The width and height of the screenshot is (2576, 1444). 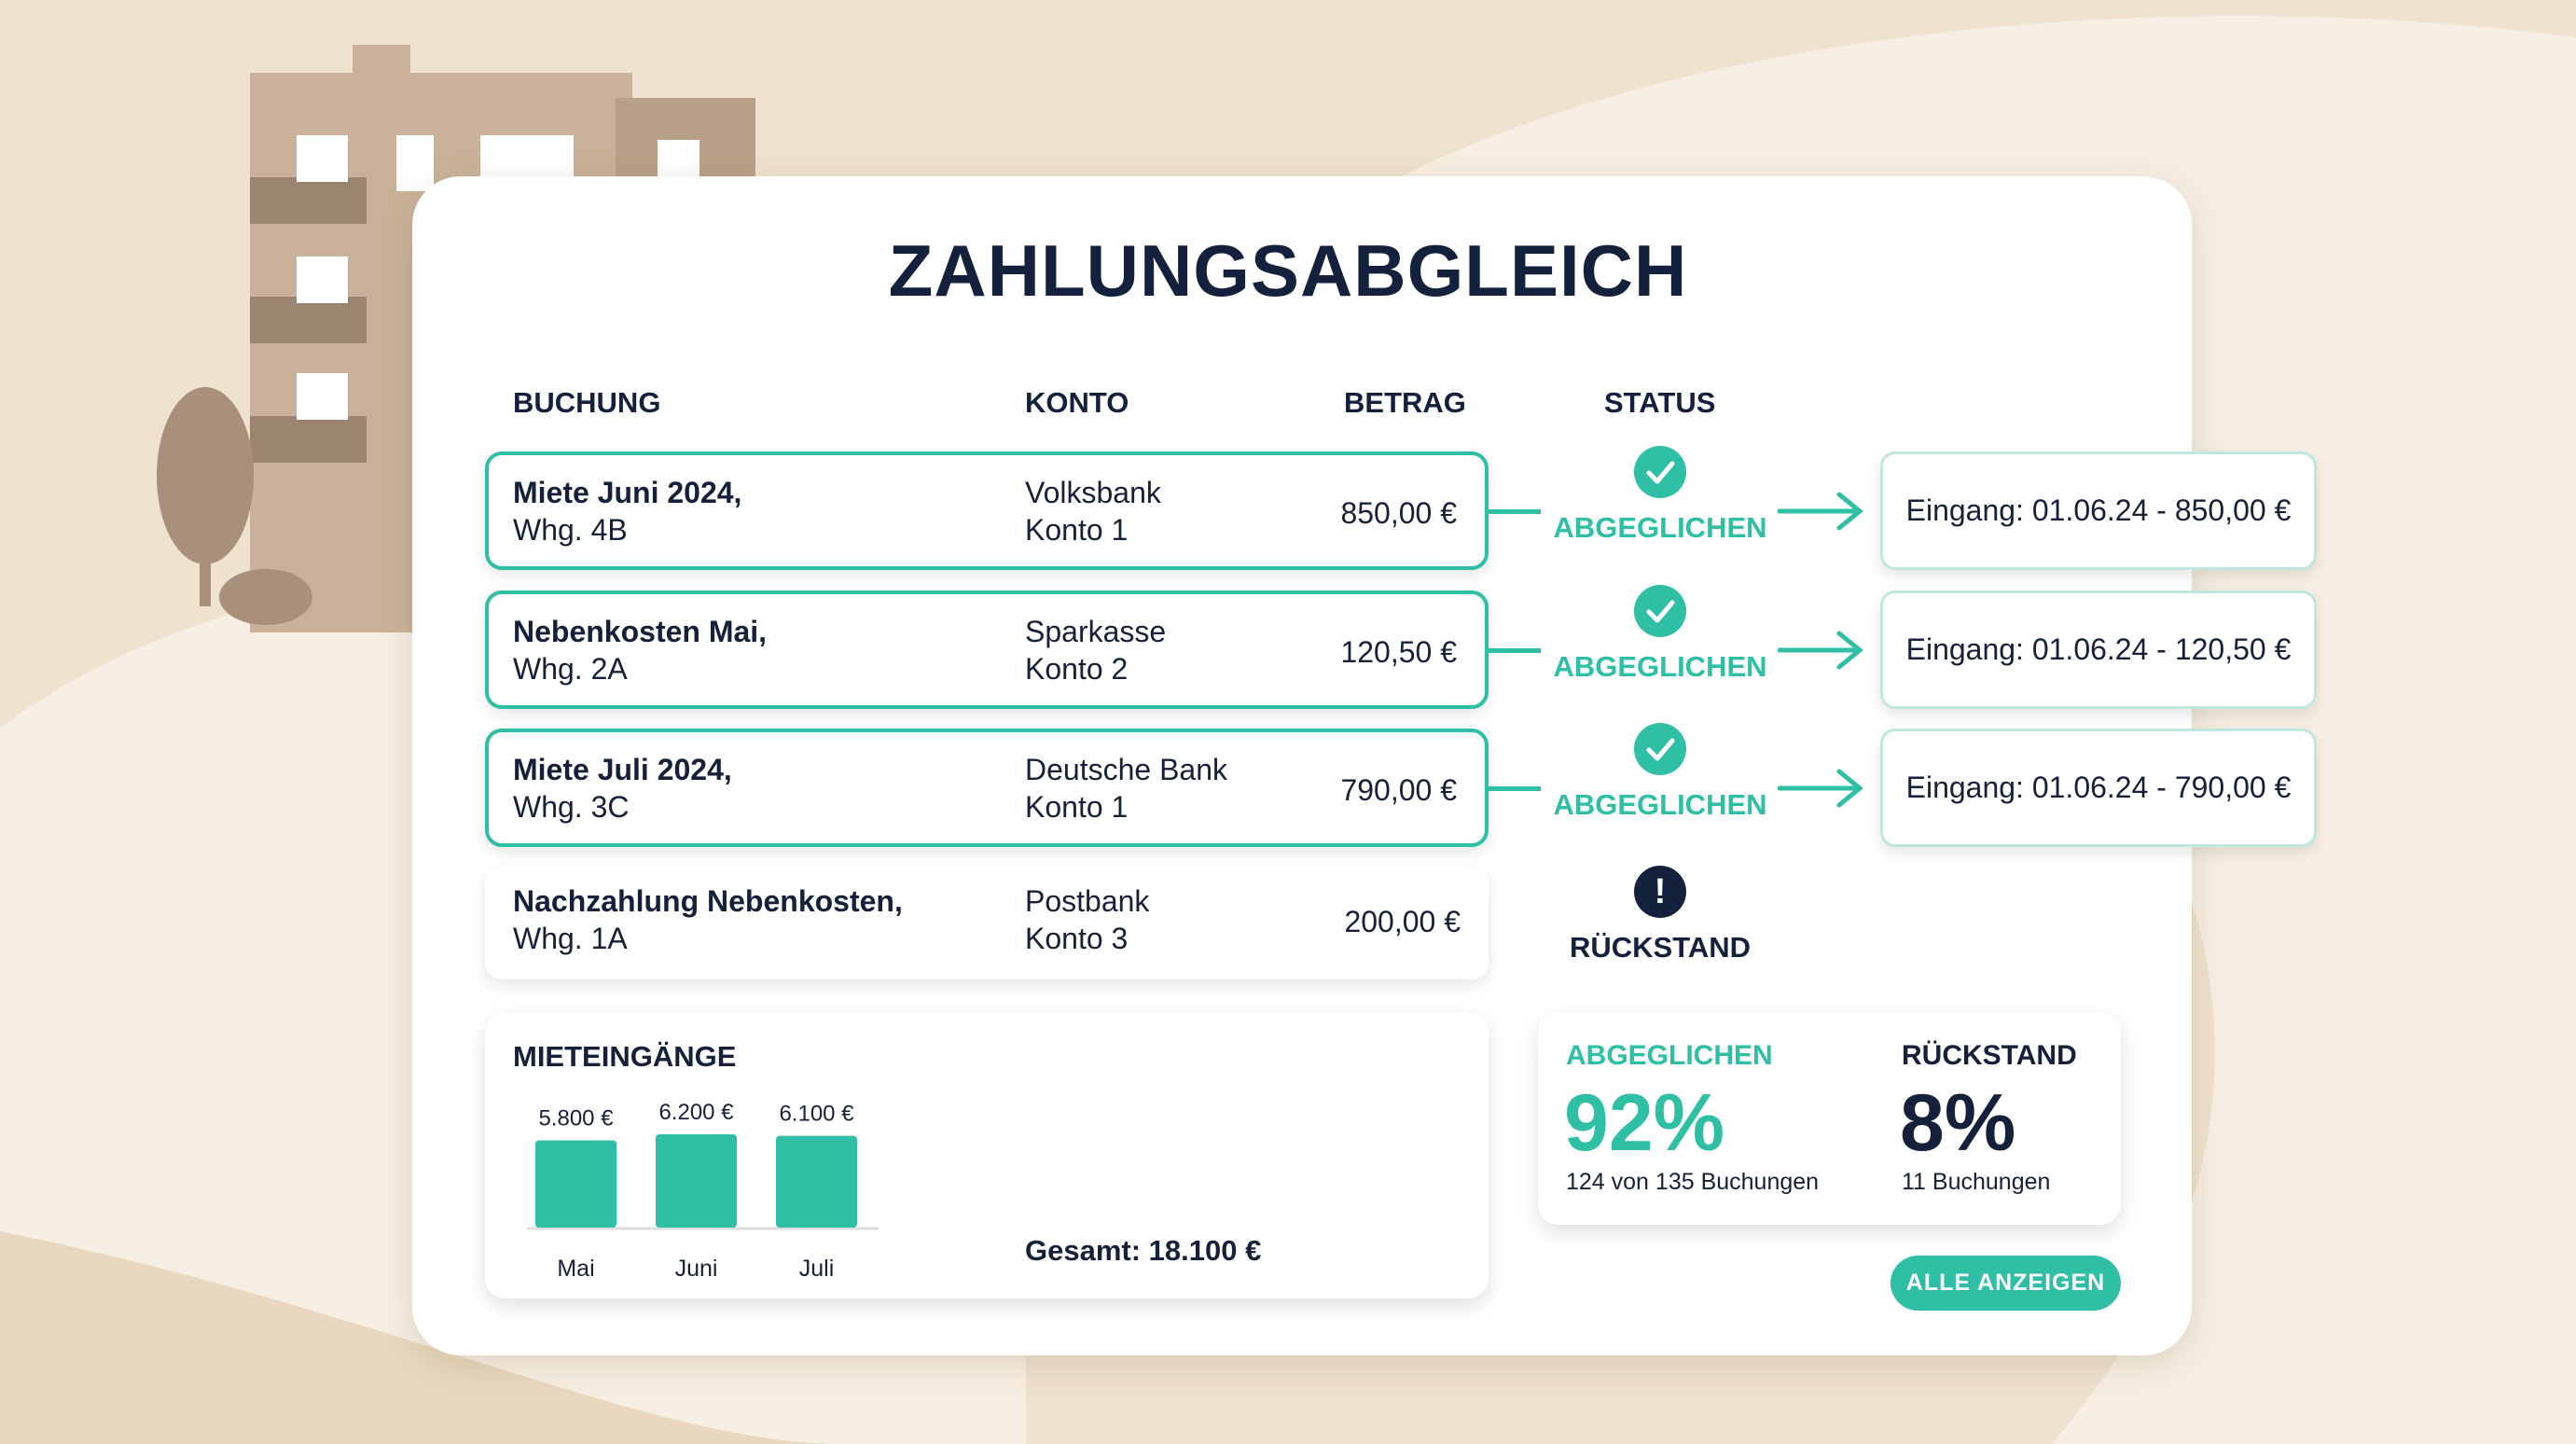 I want to click on rent-bar-chart: 5.800 € Mai 6.200 € Juni 6.100 € Juli, so click(x=703, y=1191).